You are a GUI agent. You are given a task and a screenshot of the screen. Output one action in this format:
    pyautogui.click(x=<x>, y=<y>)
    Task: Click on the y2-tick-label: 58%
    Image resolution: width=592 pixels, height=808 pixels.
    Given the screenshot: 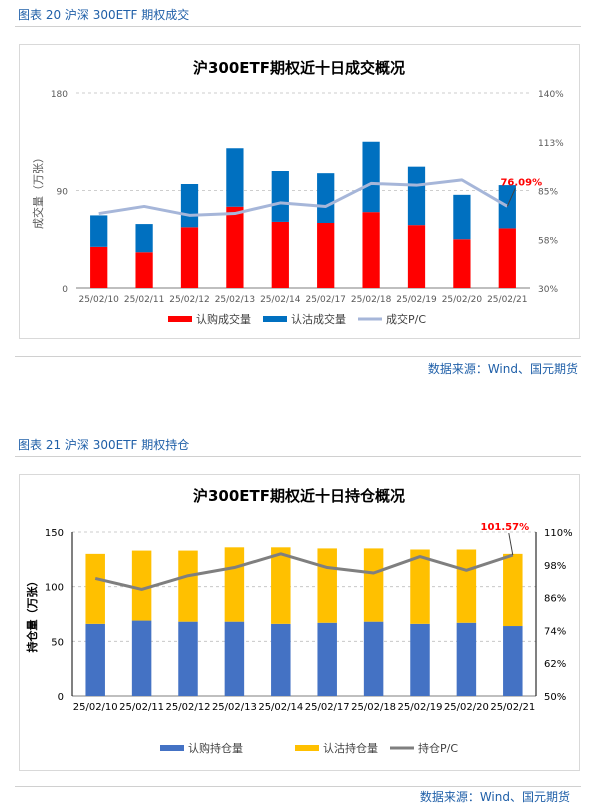 What is the action you would take?
    pyautogui.click(x=548, y=241)
    